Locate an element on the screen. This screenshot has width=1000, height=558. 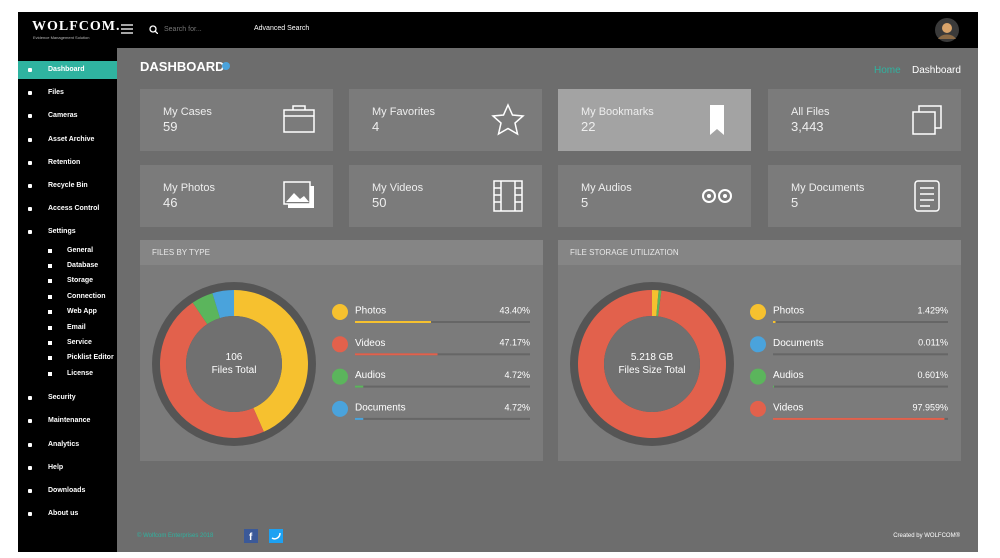
sidebar-item: Cameras is located at coordinates (67, 116).